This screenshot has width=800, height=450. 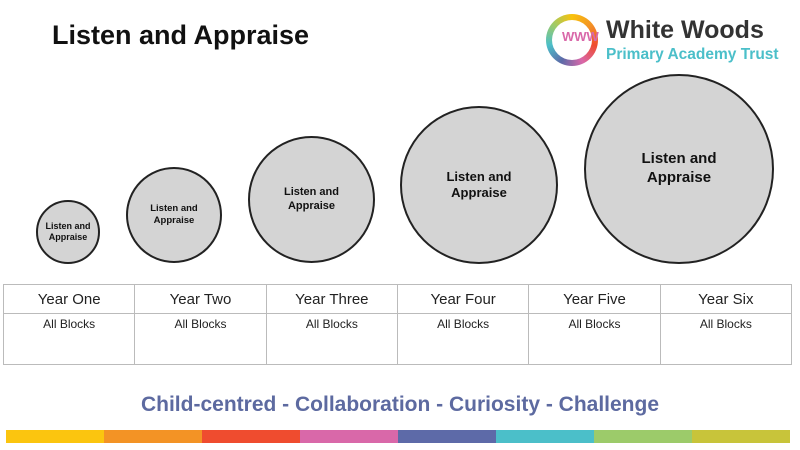 I want to click on logo-name: White Woods, so click(x=685, y=30).